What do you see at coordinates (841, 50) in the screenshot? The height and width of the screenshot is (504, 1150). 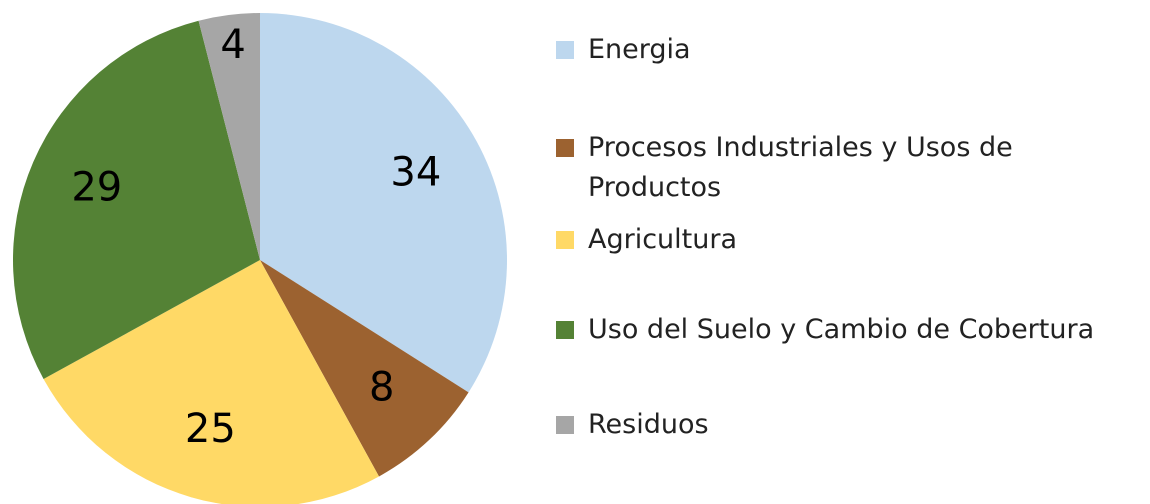 I see `legend-item: Energia` at bounding box center [841, 50].